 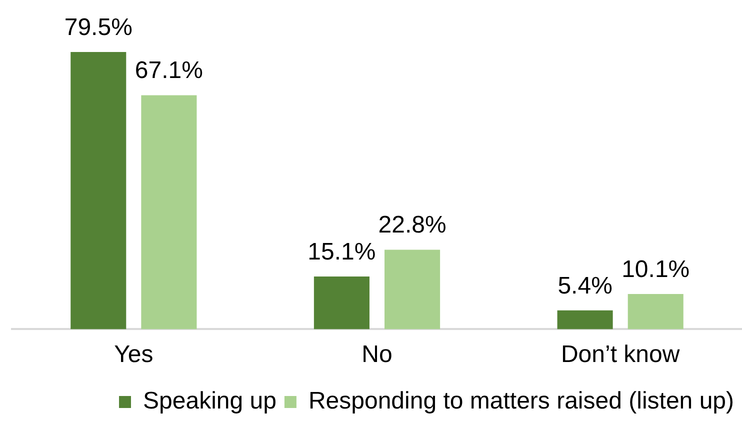 I want to click on data-label: 79.5%, so click(x=98, y=27).